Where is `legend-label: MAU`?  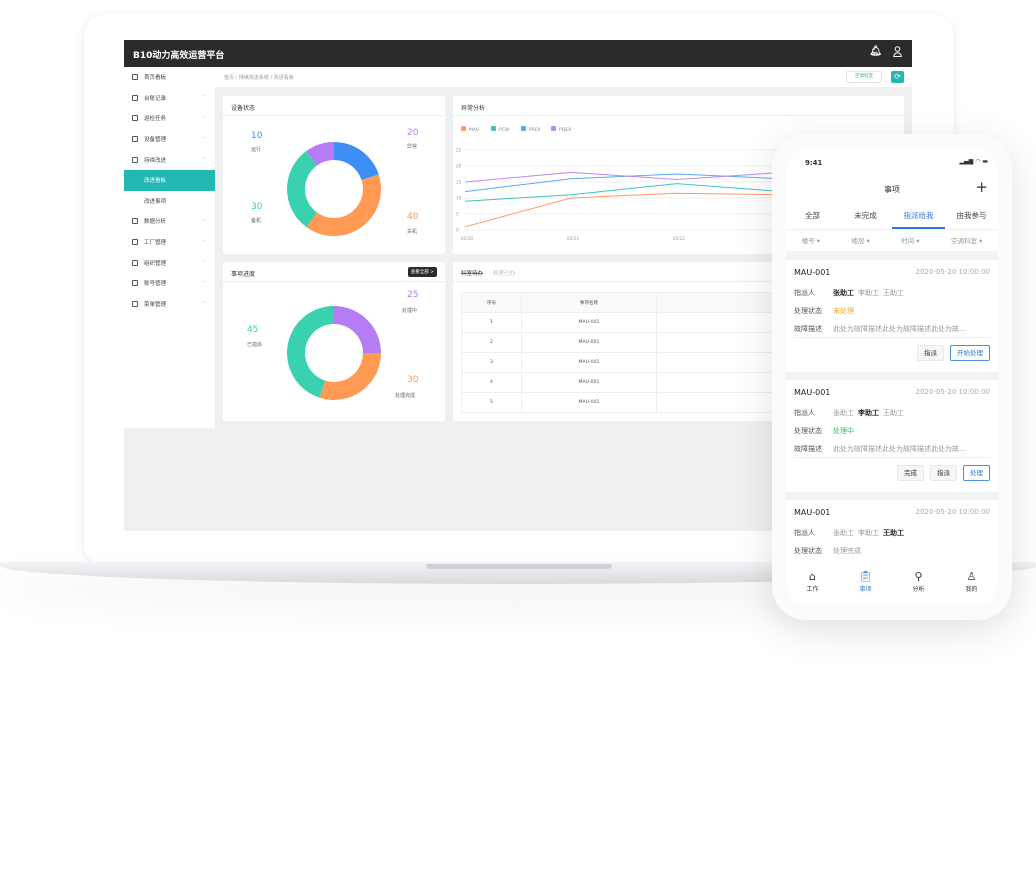 legend-label: MAU is located at coordinates (474, 130).